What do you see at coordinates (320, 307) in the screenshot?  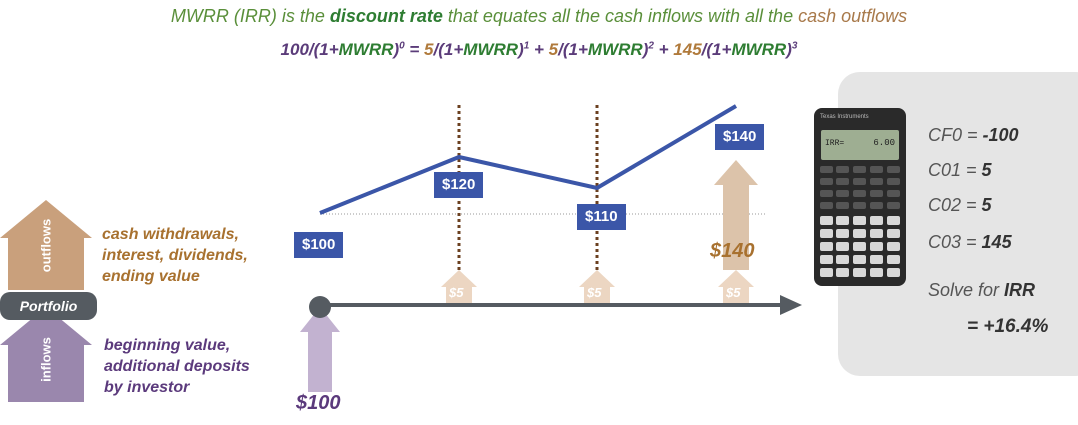 I see `timeline-start-dot` at bounding box center [320, 307].